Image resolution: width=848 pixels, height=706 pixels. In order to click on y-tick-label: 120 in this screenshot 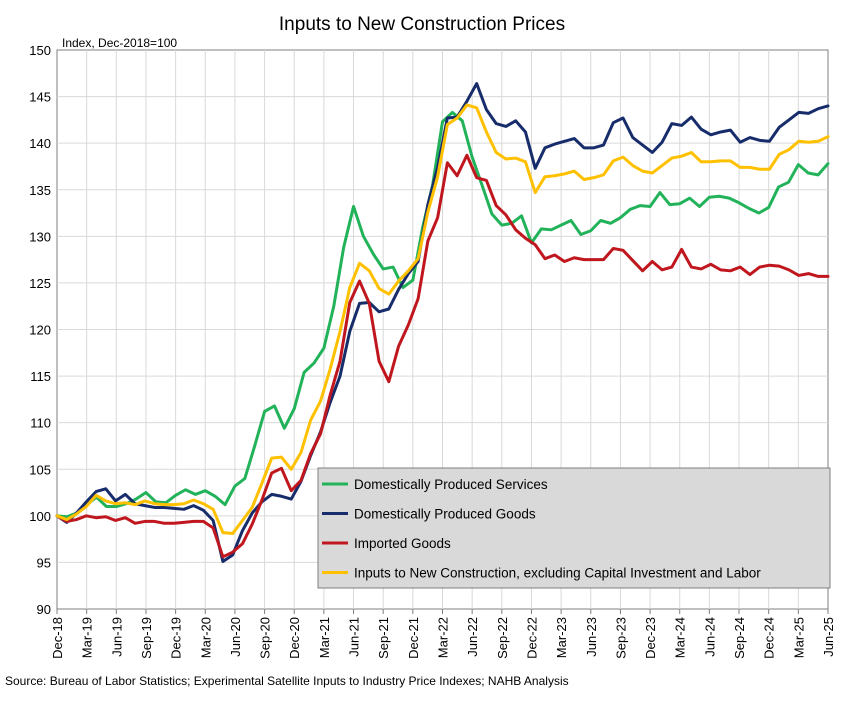, I will do `click(40, 330)`.